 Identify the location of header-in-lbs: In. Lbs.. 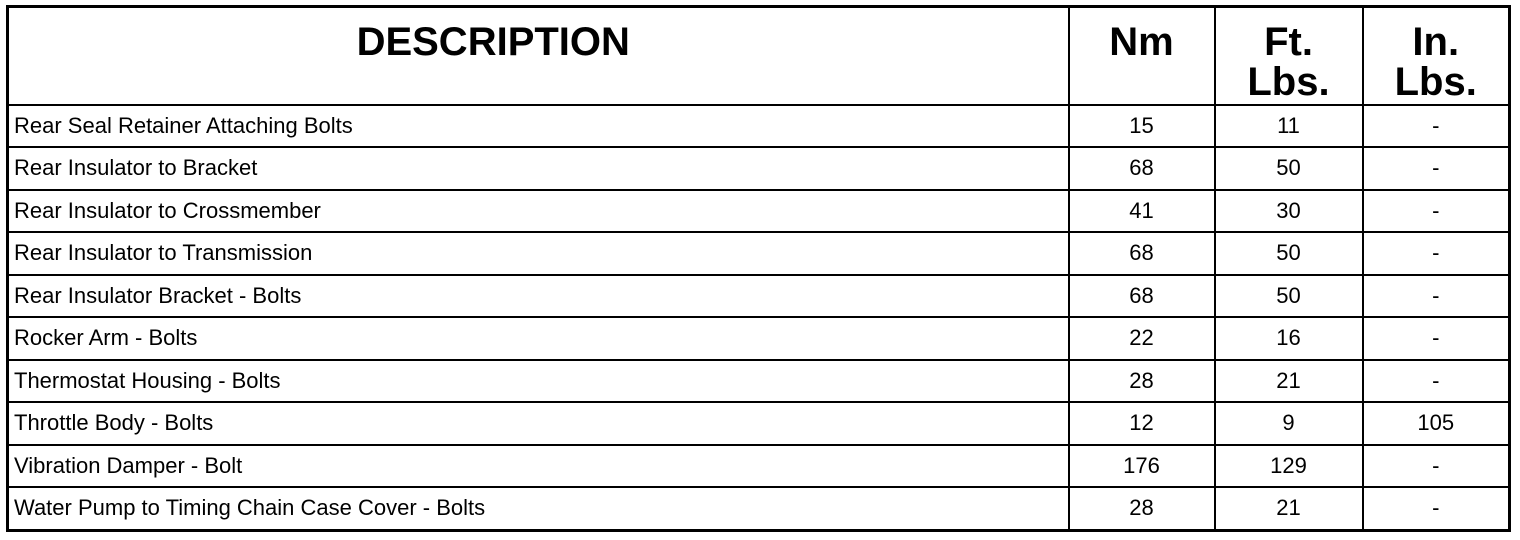
(1436, 55).